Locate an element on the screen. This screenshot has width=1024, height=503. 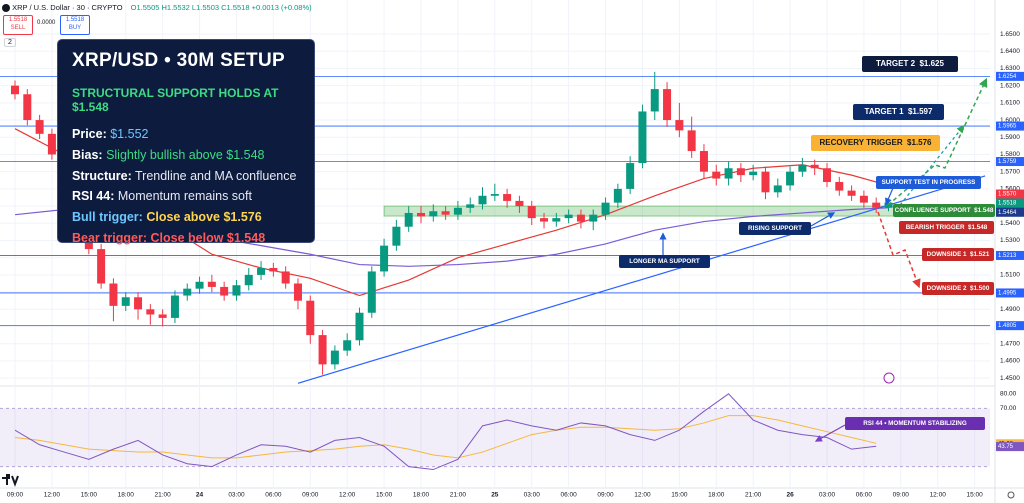
rsi-line is located at coordinates (445, 432).